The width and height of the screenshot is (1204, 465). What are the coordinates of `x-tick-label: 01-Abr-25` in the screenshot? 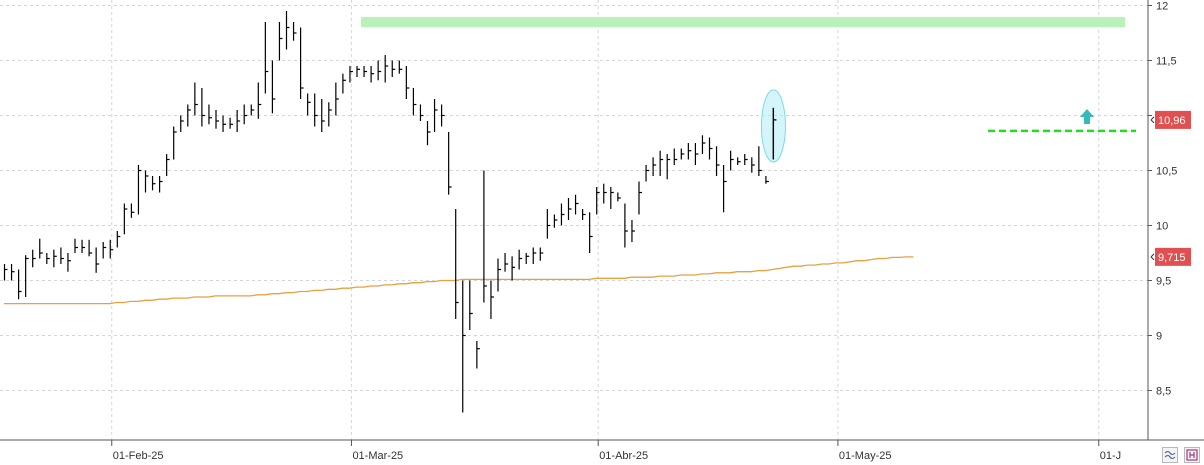 It's located at (623, 456).